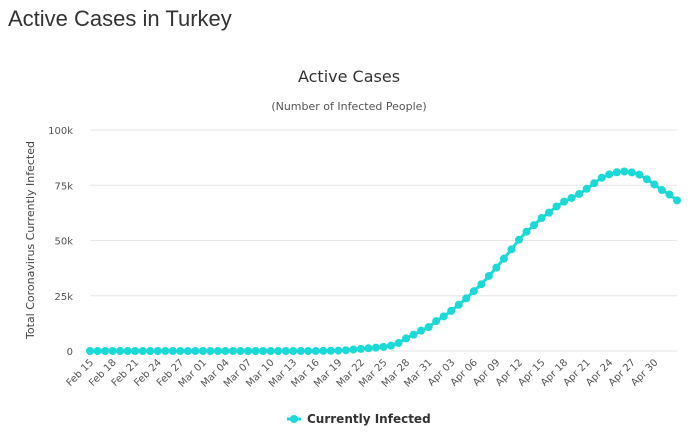  What do you see at coordinates (369, 419) in the screenshot?
I see `legend-label: Currently Infected` at bounding box center [369, 419].